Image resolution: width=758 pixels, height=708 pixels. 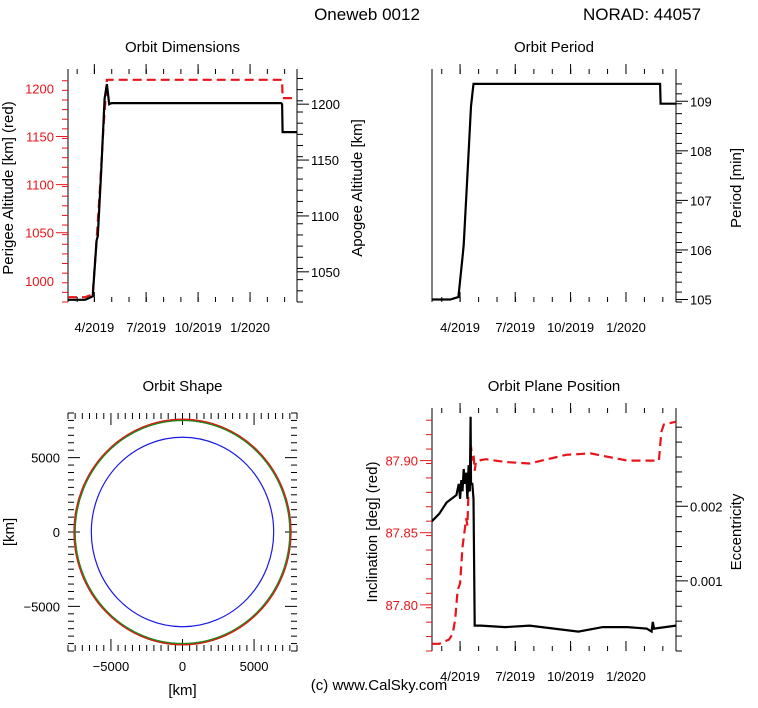 I want to click on circle-earth, so click(x=182, y=532).